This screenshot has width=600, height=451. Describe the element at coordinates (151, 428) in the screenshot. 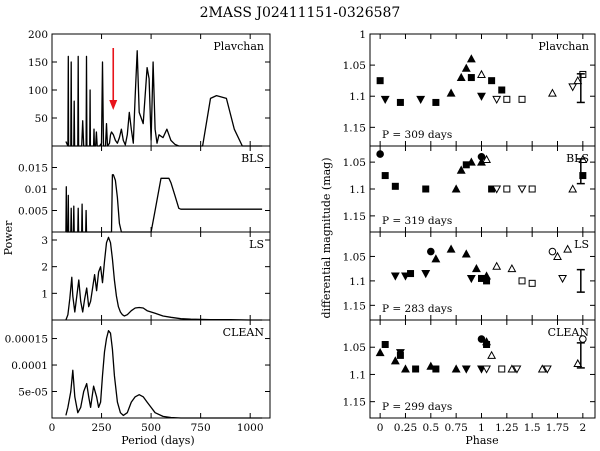

I see `x-tick-label: 500` at that location.